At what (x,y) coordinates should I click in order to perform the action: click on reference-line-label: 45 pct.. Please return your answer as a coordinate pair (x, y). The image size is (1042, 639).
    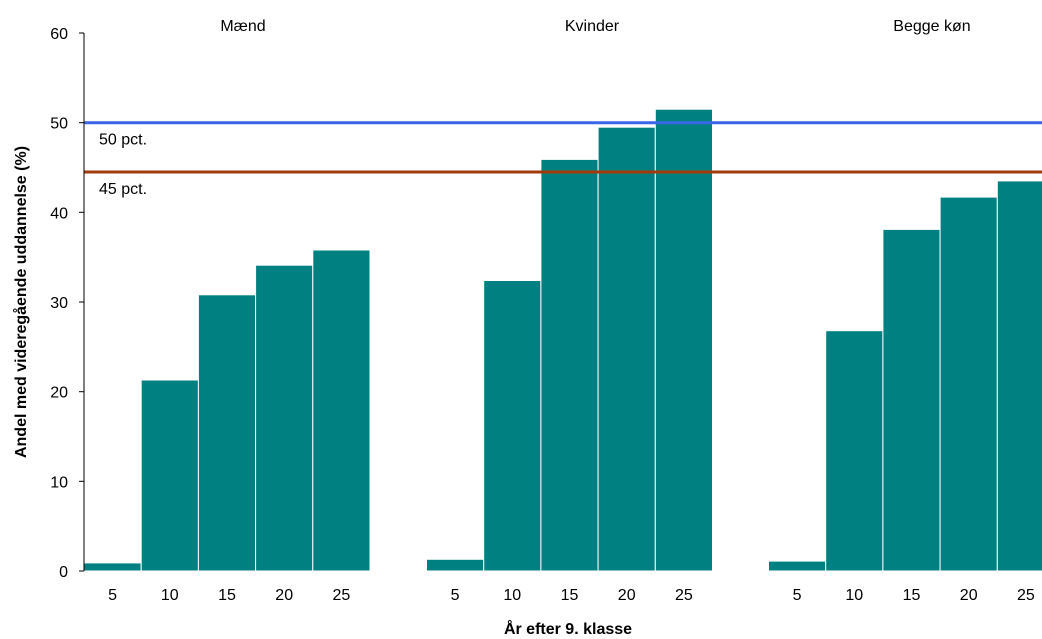
    Looking at the image, I should click on (123, 189).